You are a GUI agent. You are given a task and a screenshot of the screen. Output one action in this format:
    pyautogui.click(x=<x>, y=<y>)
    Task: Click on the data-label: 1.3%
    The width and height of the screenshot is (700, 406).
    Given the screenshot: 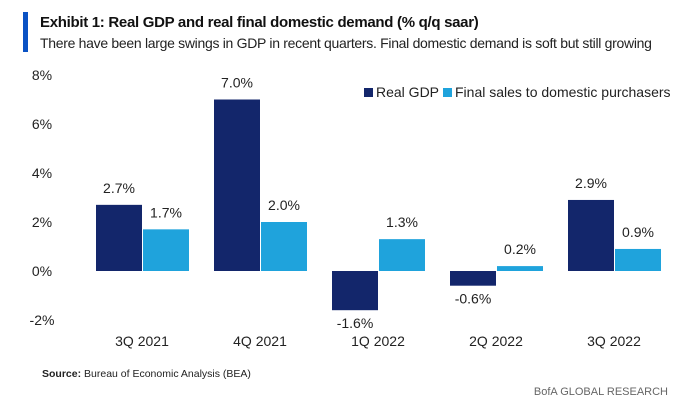 What is the action you would take?
    pyautogui.click(x=402, y=222)
    